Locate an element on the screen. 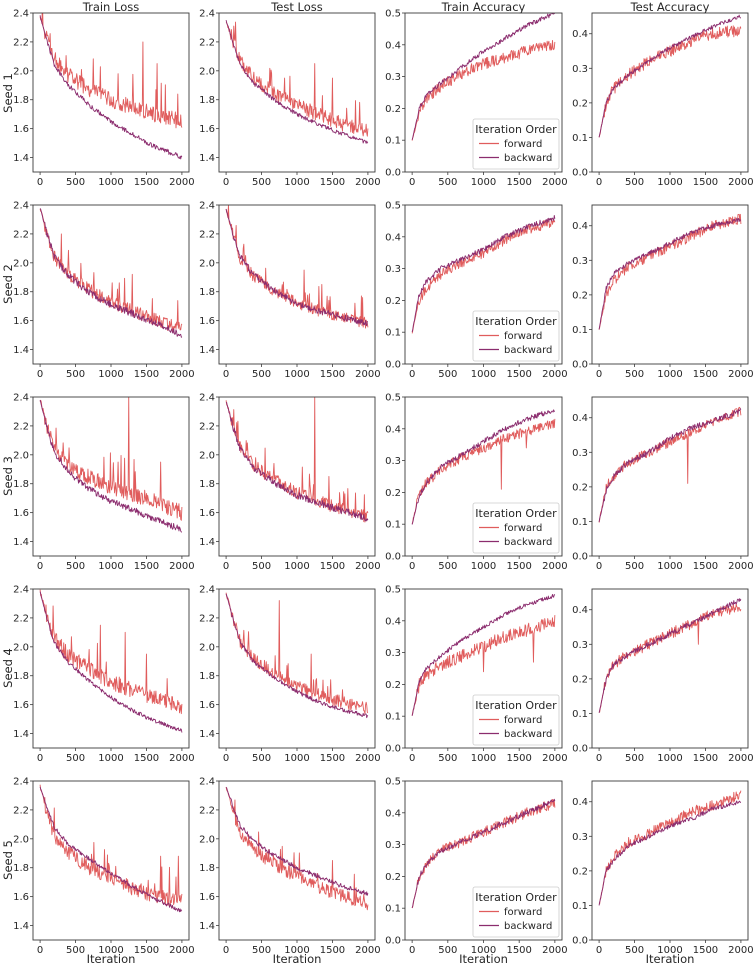 The height and width of the screenshot is (968, 756). legend-label-backward-seed-5-train-accuracy: backward is located at coordinates (528, 926).